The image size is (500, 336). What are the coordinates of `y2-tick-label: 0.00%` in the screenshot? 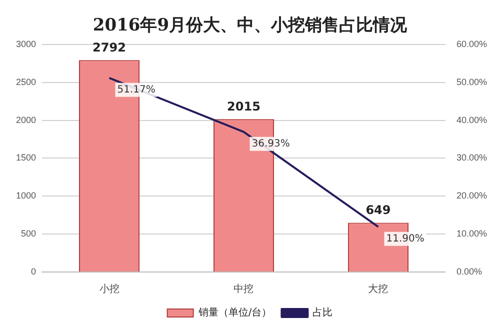 It's located at (469, 271).